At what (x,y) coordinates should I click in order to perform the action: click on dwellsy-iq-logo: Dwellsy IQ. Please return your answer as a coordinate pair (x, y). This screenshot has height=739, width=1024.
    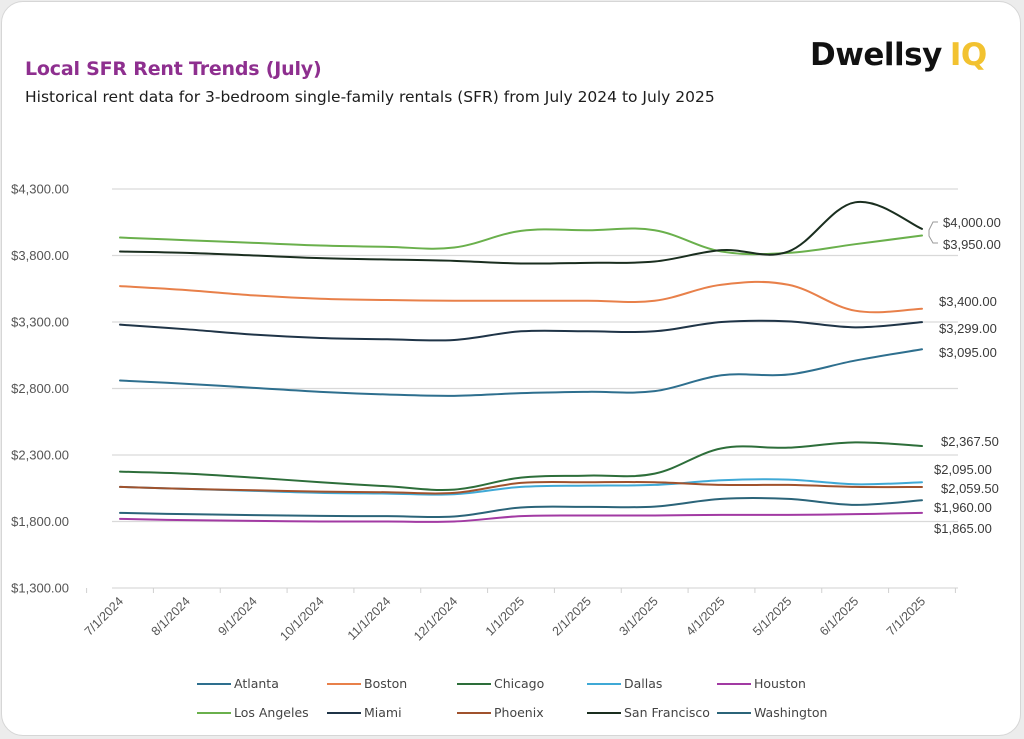
    Looking at the image, I should click on (898, 55).